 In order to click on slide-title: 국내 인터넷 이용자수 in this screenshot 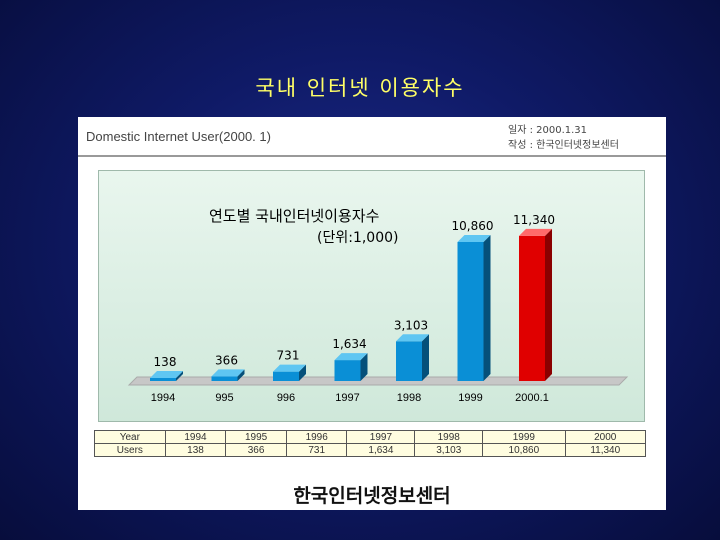, I will do `click(360, 88)`.